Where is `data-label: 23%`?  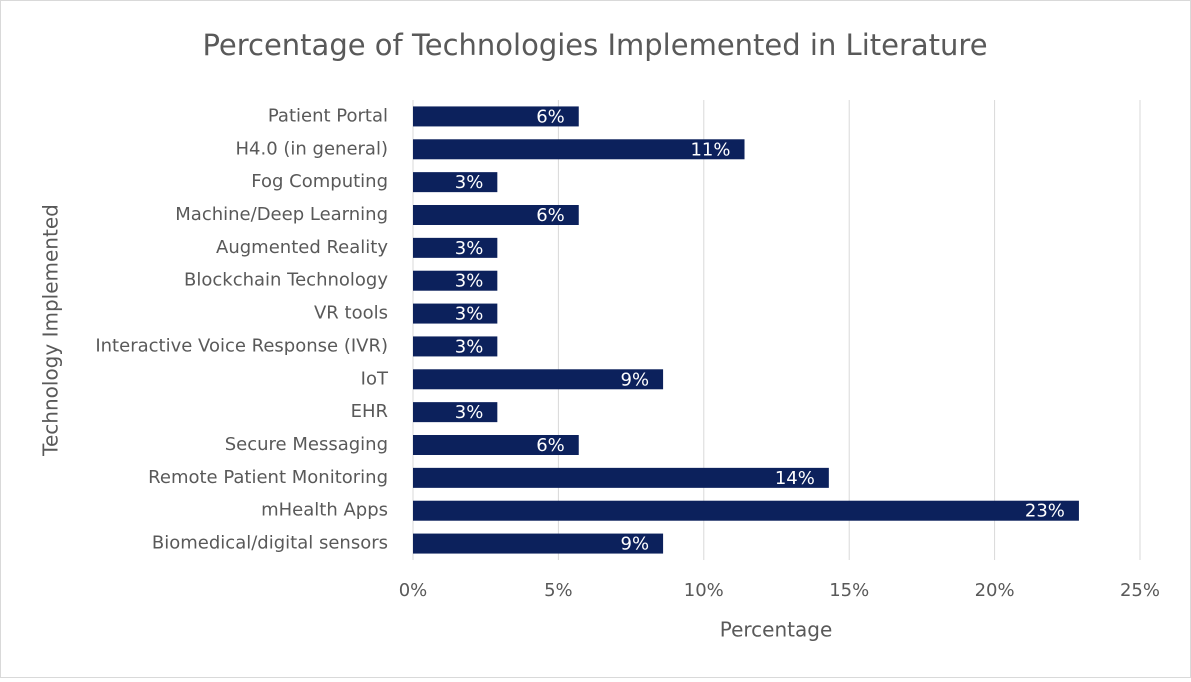 data-label: 23% is located at coordinates (1045, 511).